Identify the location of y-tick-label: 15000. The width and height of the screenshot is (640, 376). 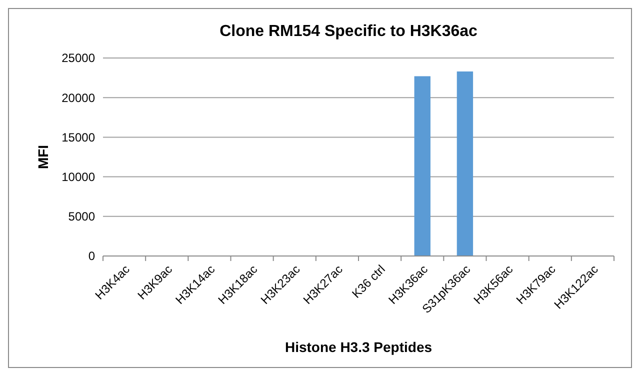
(79, 137).